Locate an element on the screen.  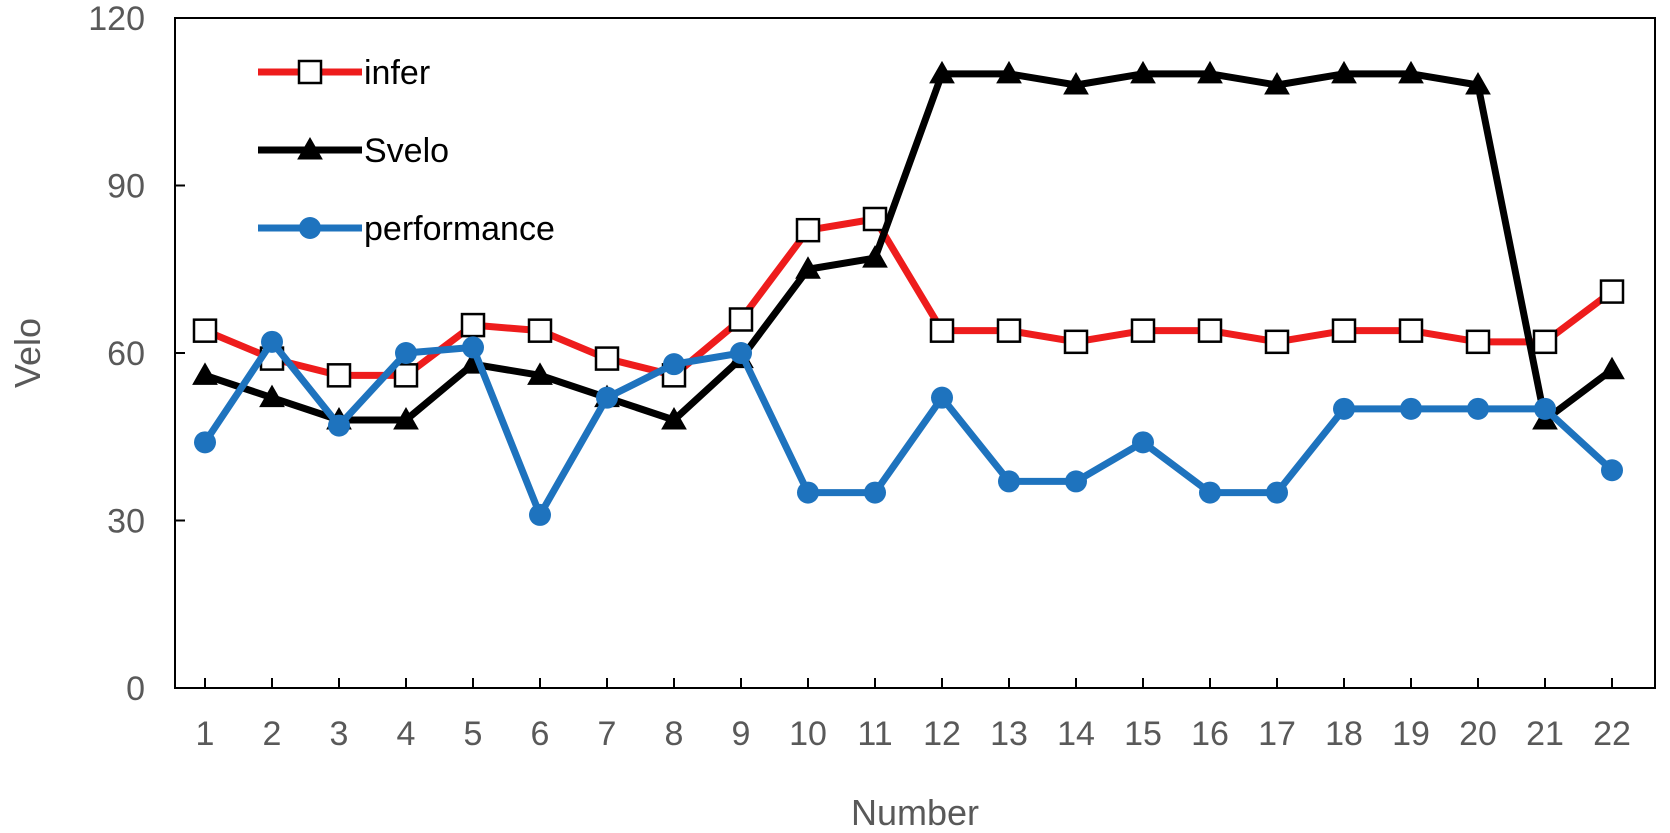
x-tick-label: 8 is located at coordinates (674, 734).